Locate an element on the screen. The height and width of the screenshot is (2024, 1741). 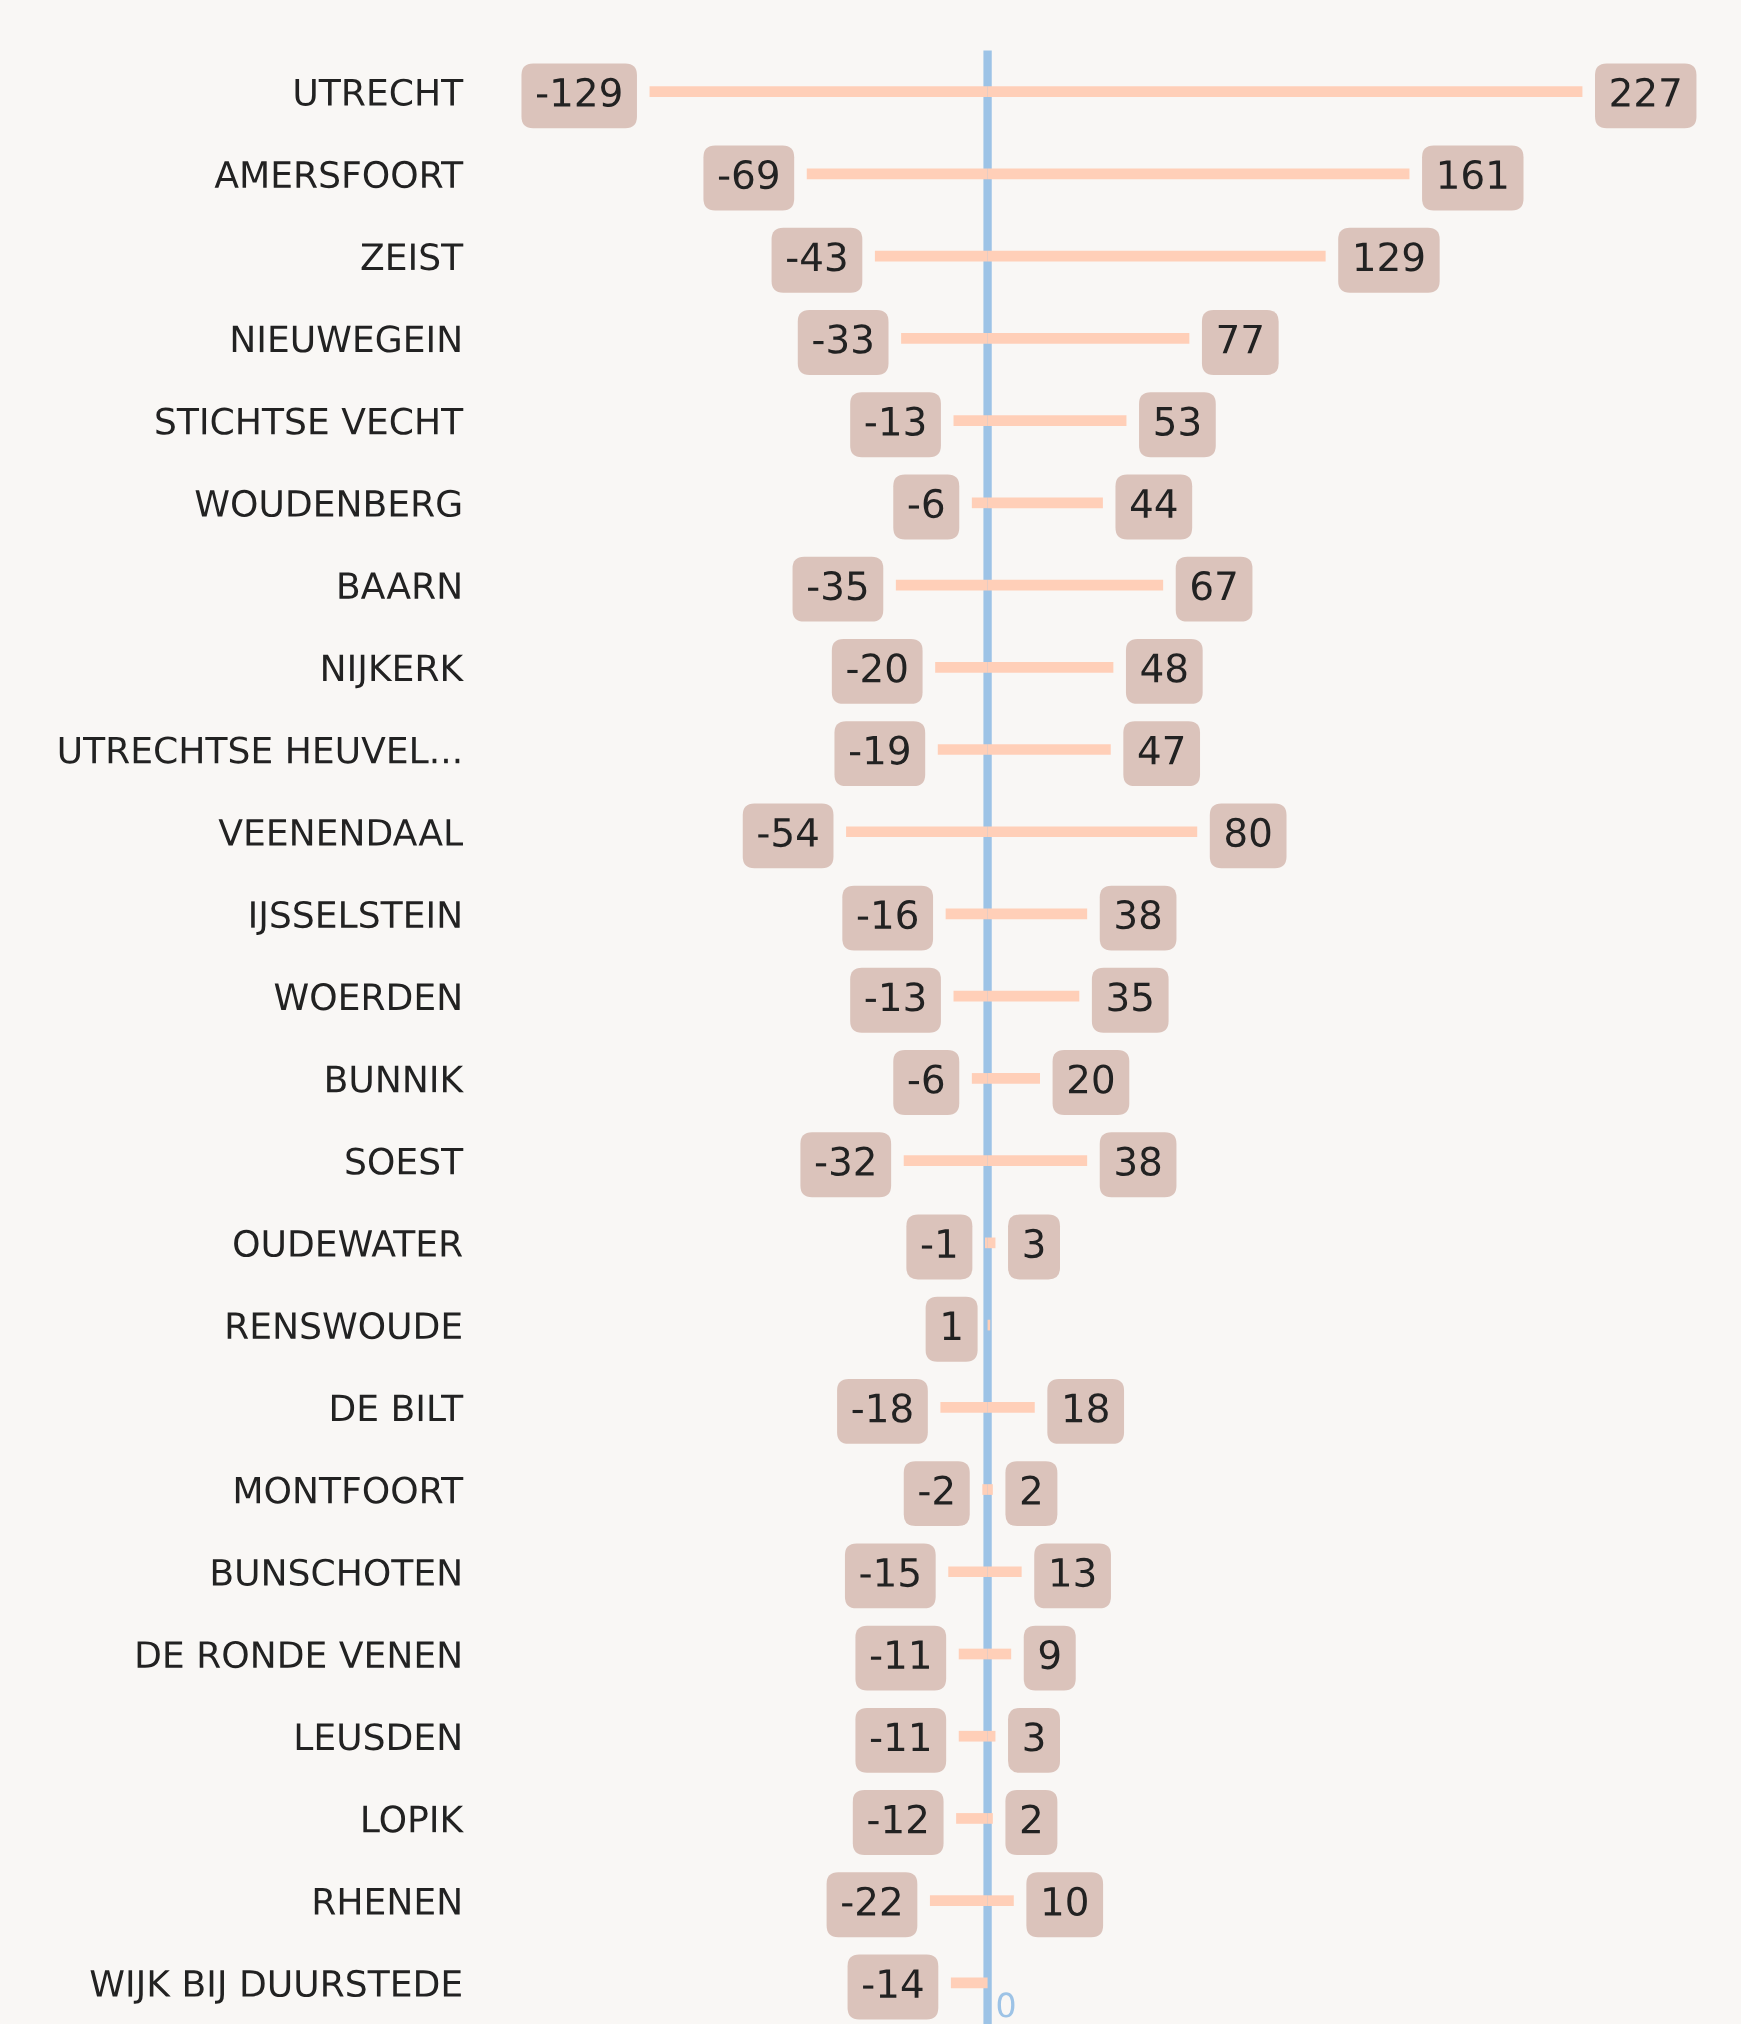
y-tick-label: AMERSFOORT is located at coordinates (339, 174).